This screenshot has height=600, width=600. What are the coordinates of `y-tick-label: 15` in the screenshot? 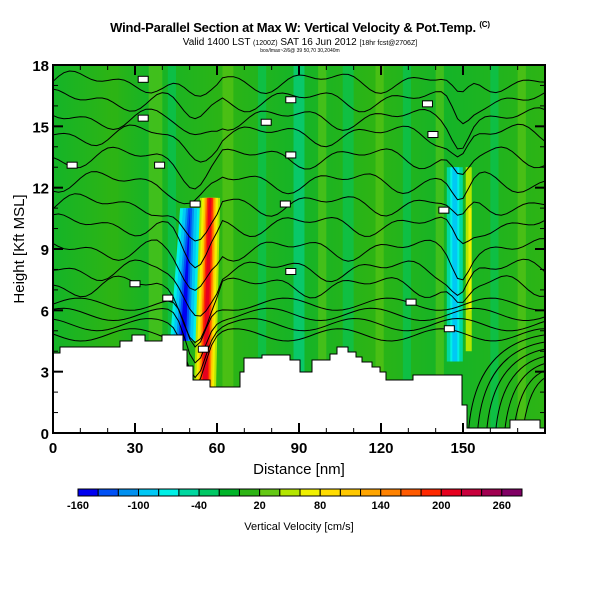 It's located at (40, 127).